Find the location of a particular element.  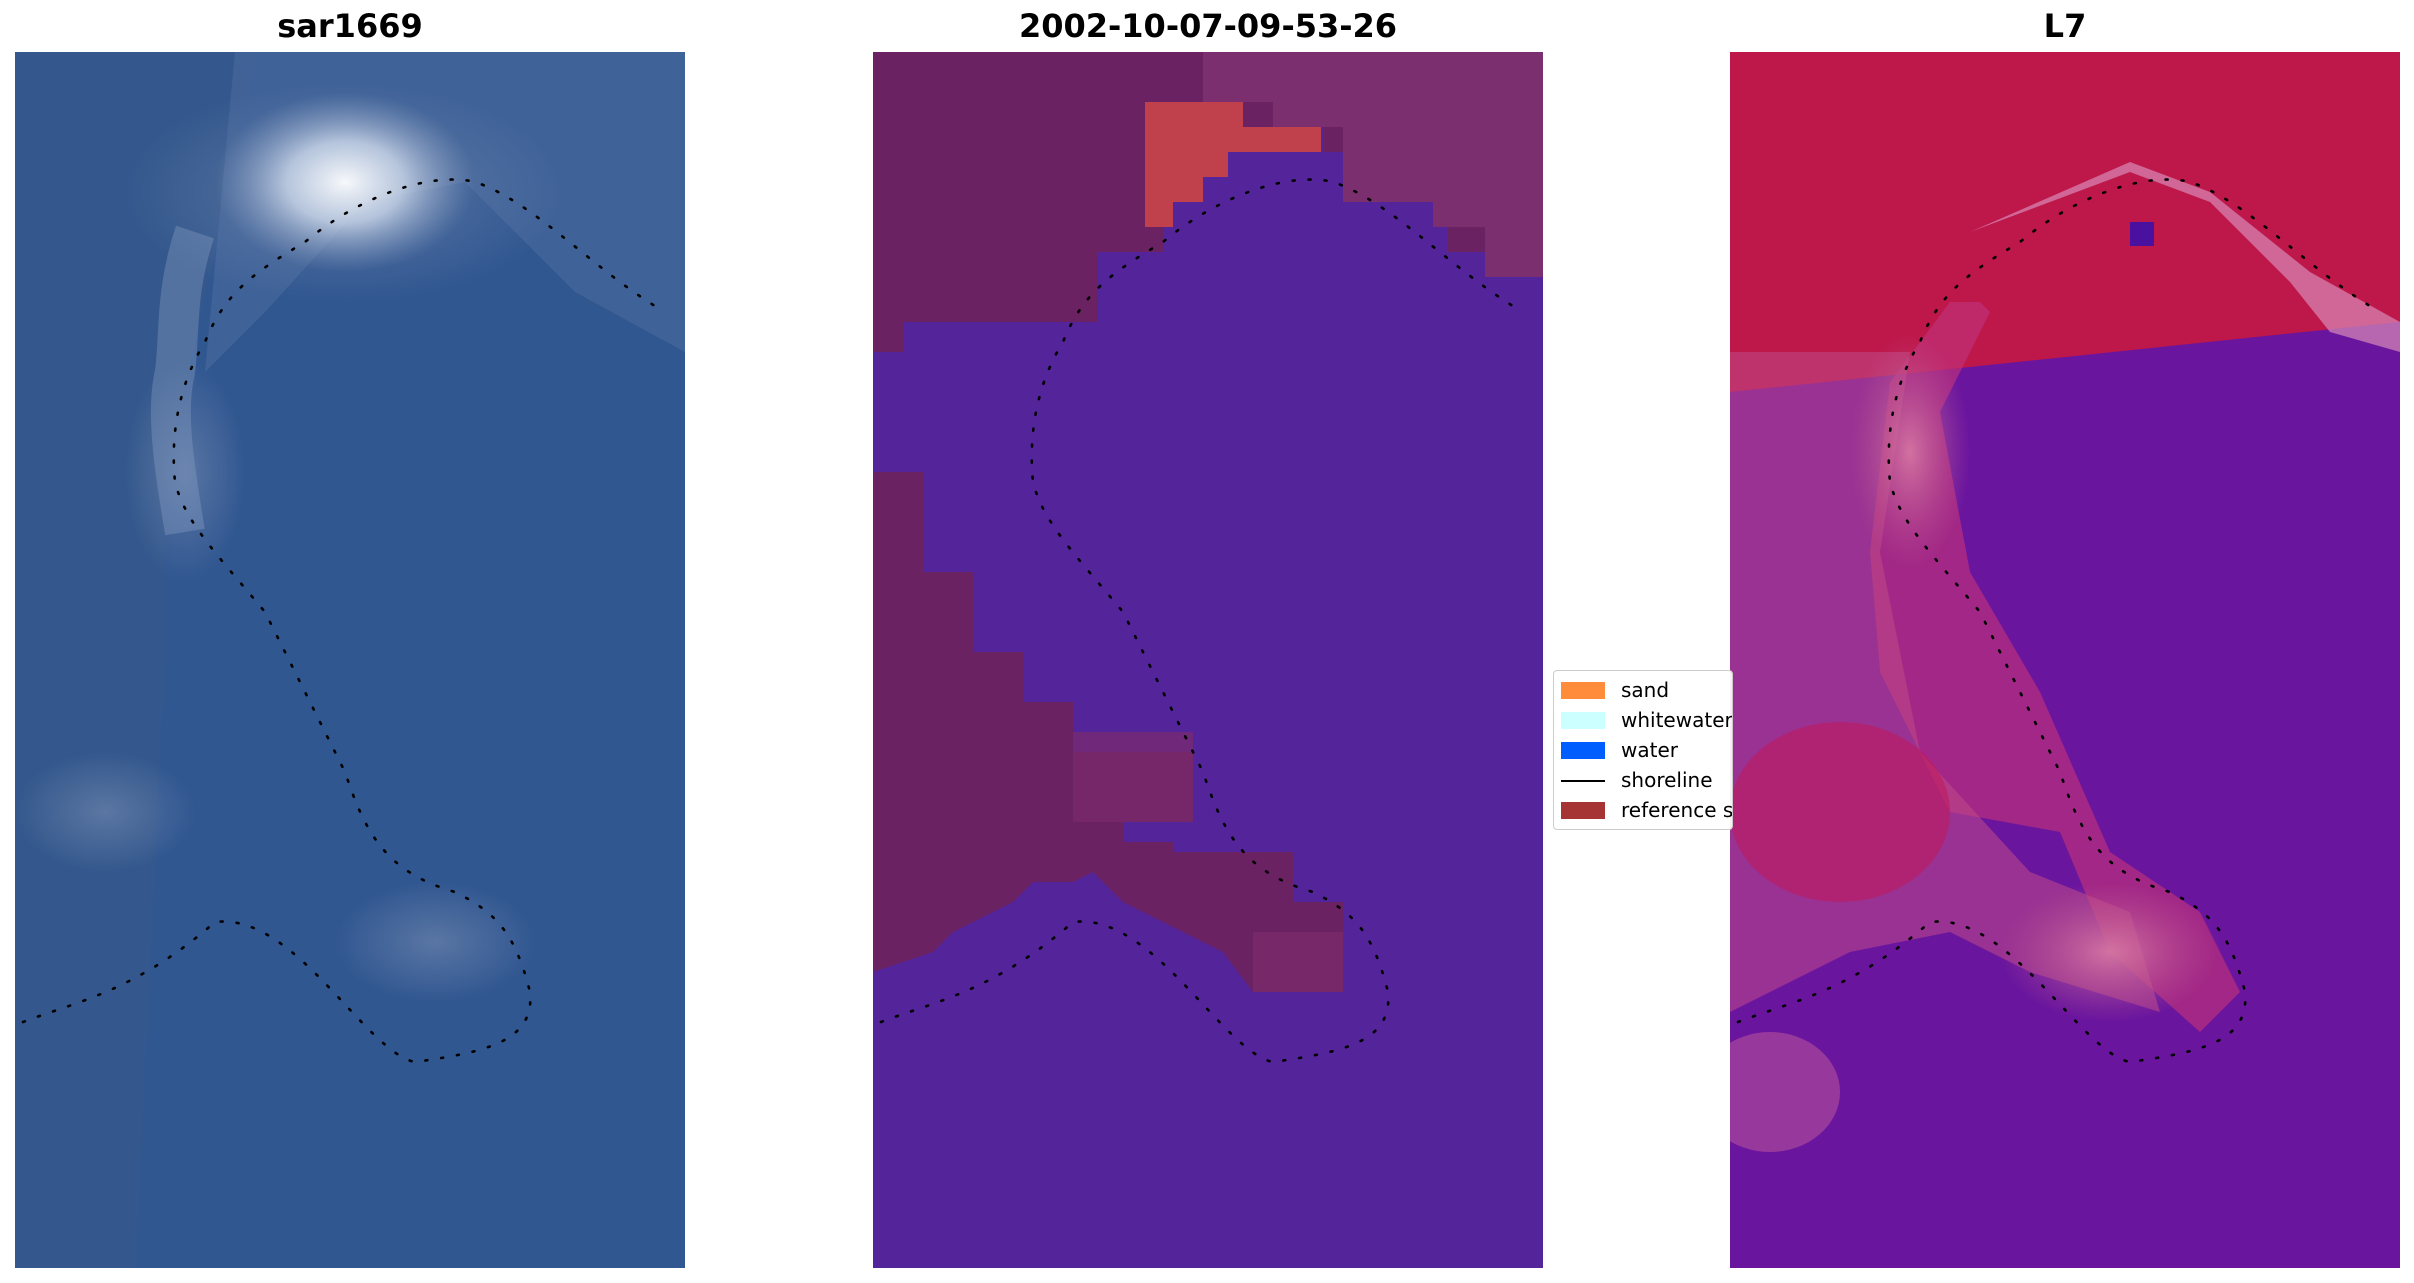

legend-label: reference shoreline is located at coordinates (1677, 810).